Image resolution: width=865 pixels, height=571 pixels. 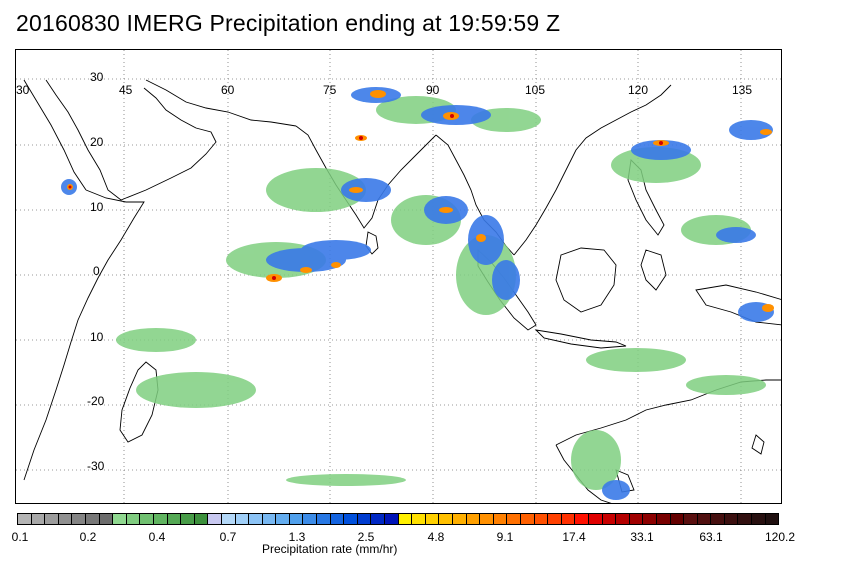 I want to click on colorbar-tick-label: 0.4, so click(x=157, y=537).